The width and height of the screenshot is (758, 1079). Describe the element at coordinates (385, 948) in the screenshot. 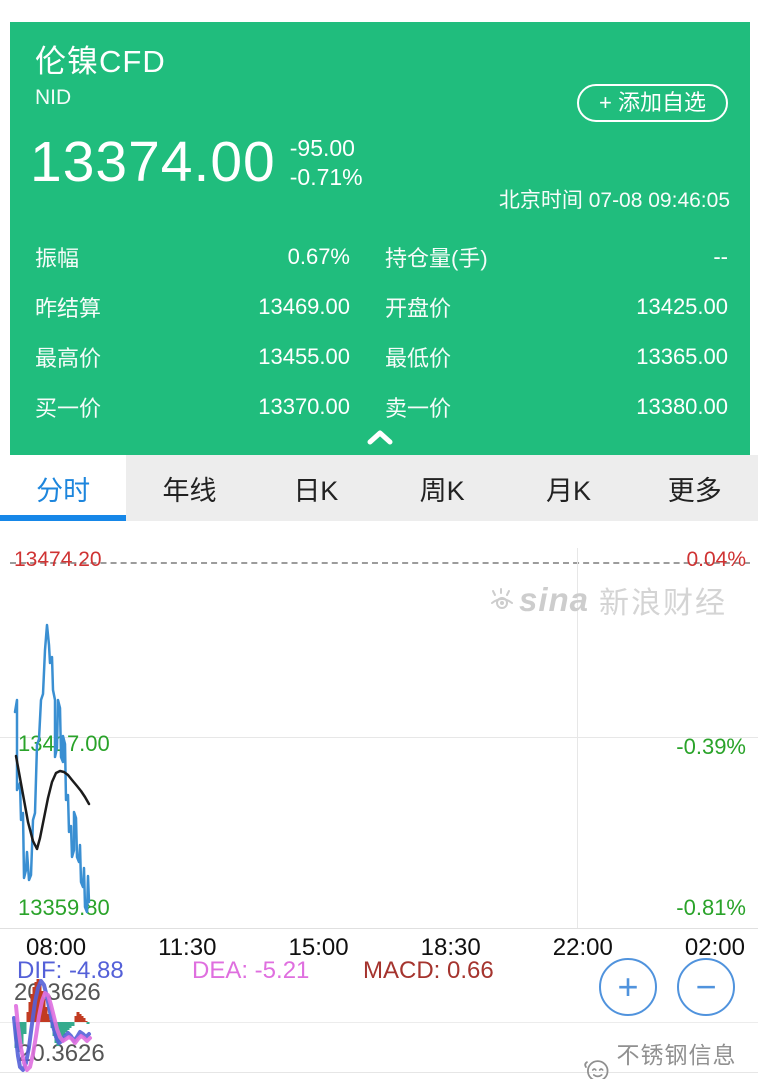

I see `time-axis: 08:00 11:30 15:00 18:30 22:00 02:00` at that location.